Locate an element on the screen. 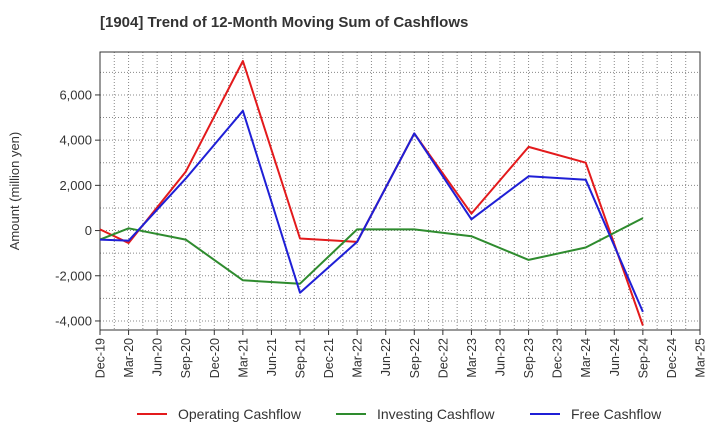 The width and height of the screenshot is (720, 440). legend-label: Free Cashflow is located at coordinates (616, 414).